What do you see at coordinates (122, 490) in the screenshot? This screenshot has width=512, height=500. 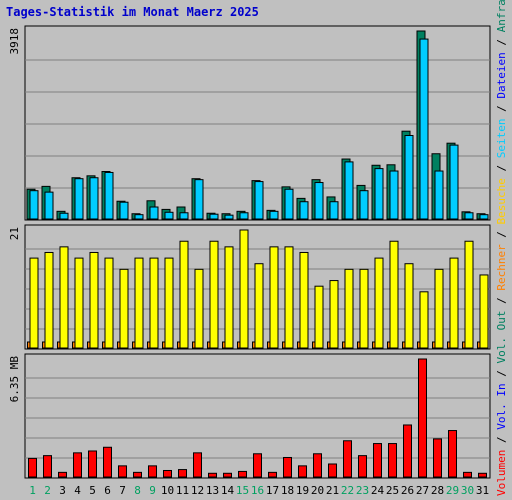 I see `x-tick-label: 7` at bounding box center [122, 490].